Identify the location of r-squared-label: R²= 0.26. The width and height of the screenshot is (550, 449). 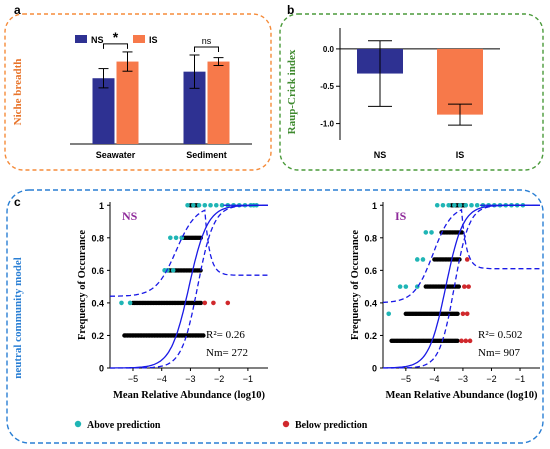
(225, 335).